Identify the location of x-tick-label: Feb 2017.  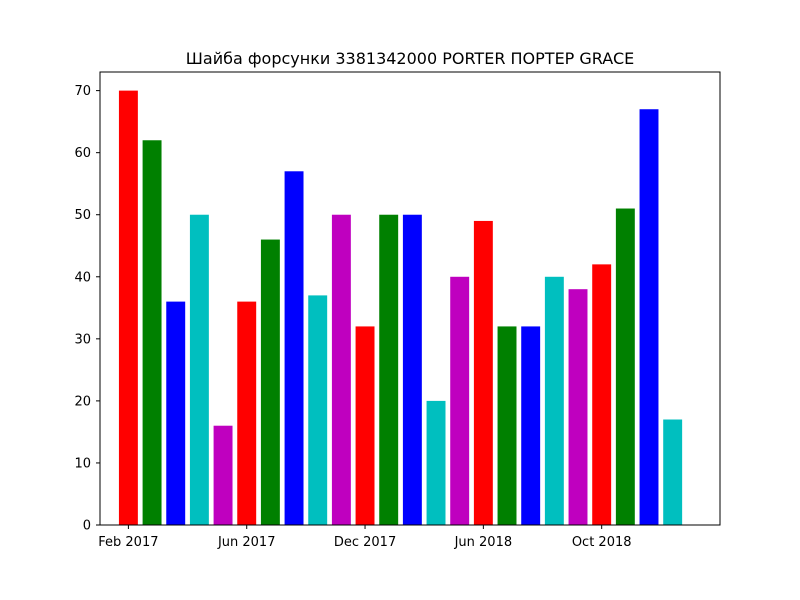
(128, 542).